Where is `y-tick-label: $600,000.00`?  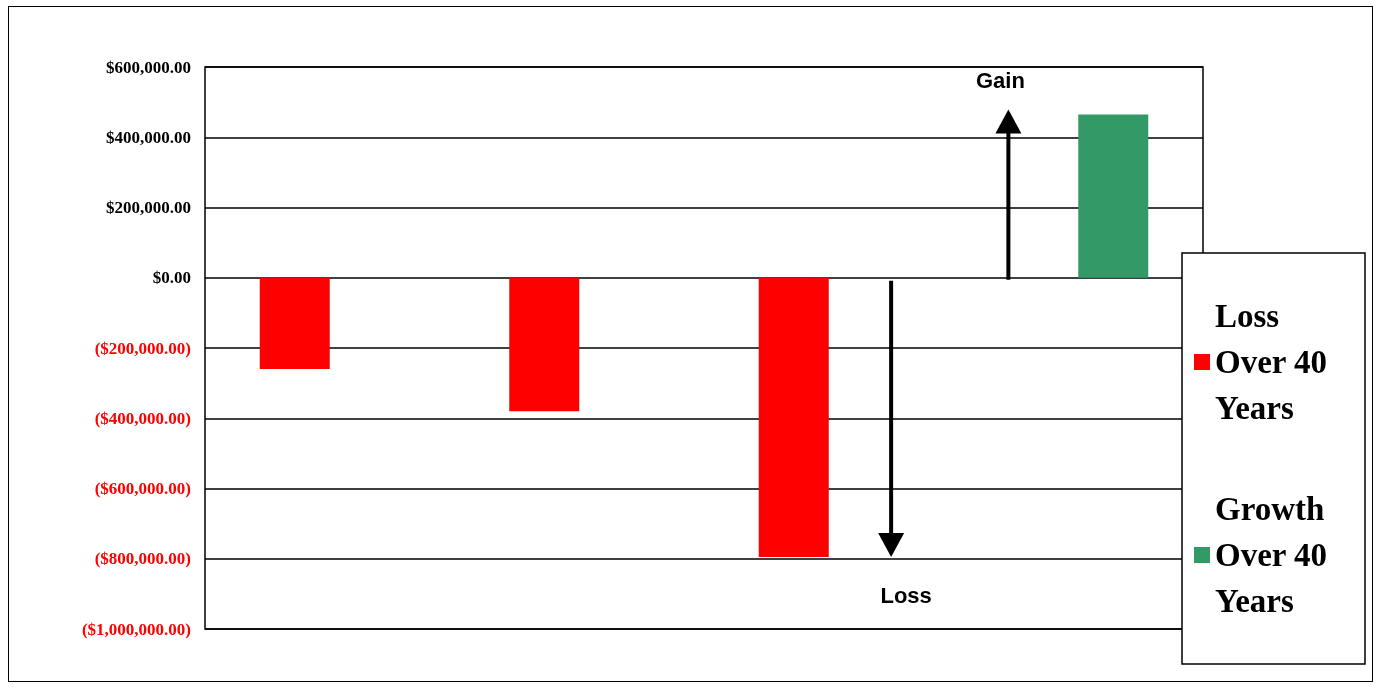 y-tick-label: $600,000.00 is located at coordinates (148, 67).